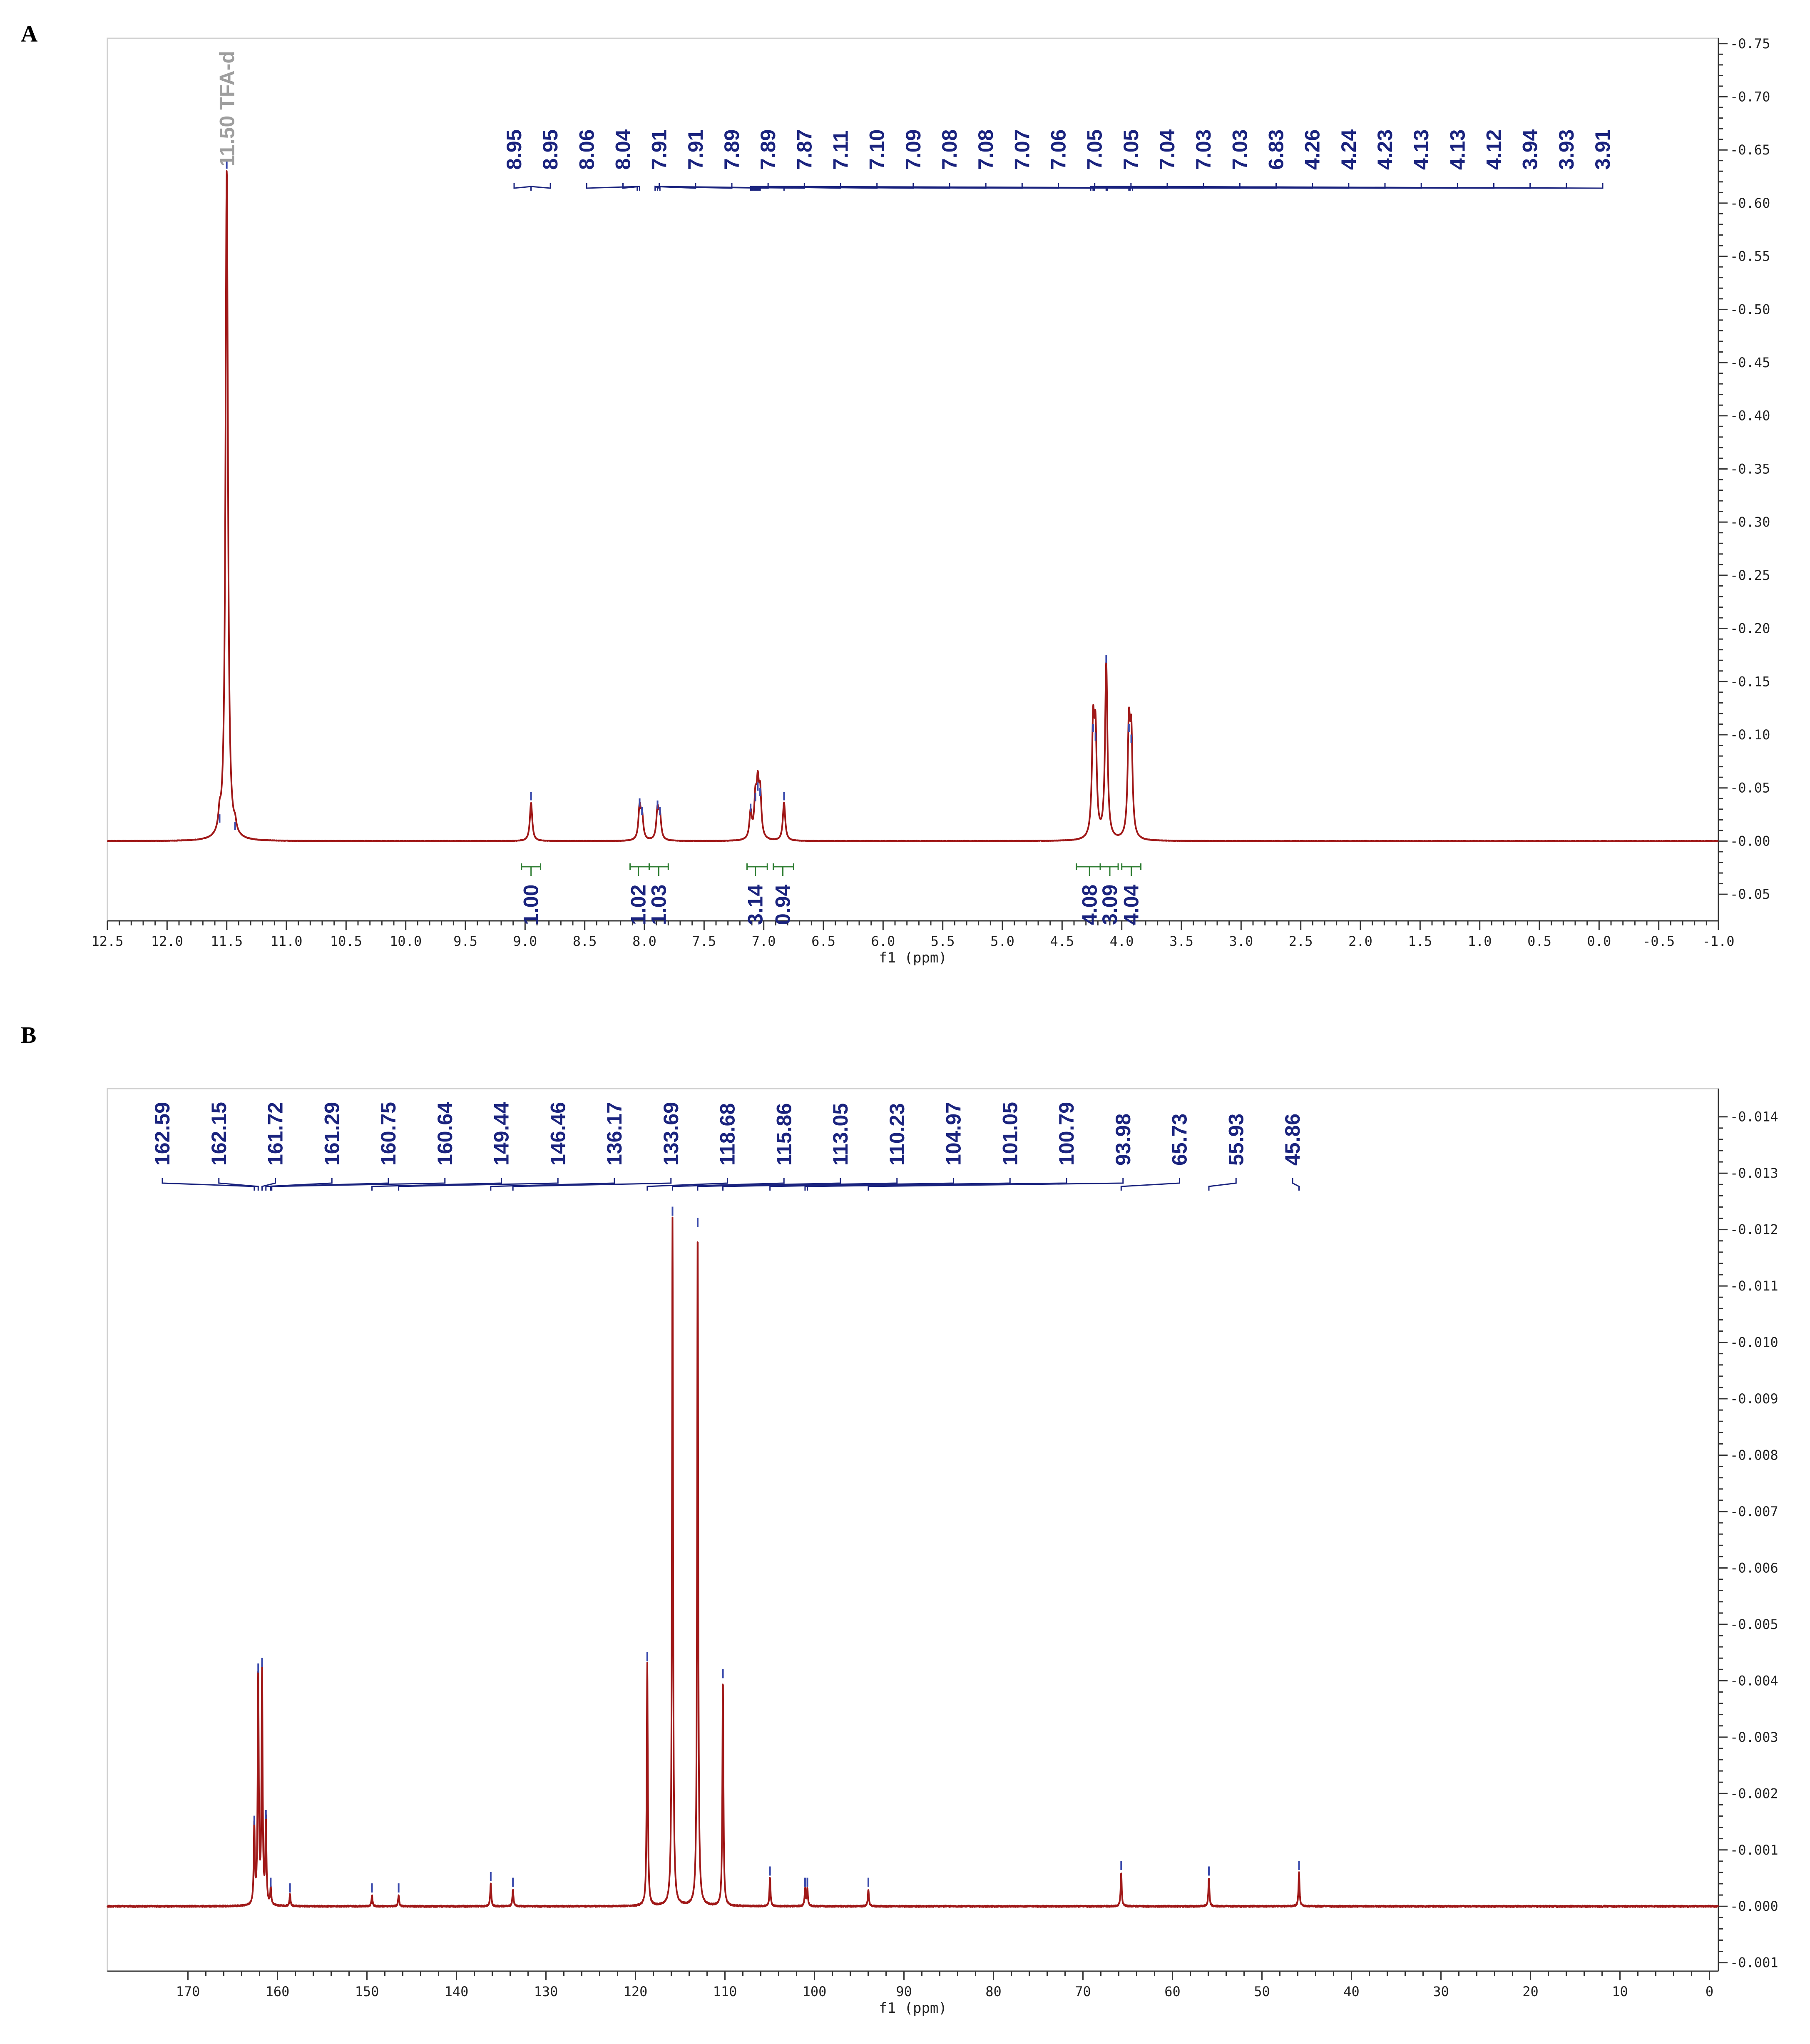 This screenshot has width=1810, height=2044. What do you see at coordinates (1292, 1140) in the screenshot?
I see `peak-label-b: 45.86` at bounding box center [1292, 1140].